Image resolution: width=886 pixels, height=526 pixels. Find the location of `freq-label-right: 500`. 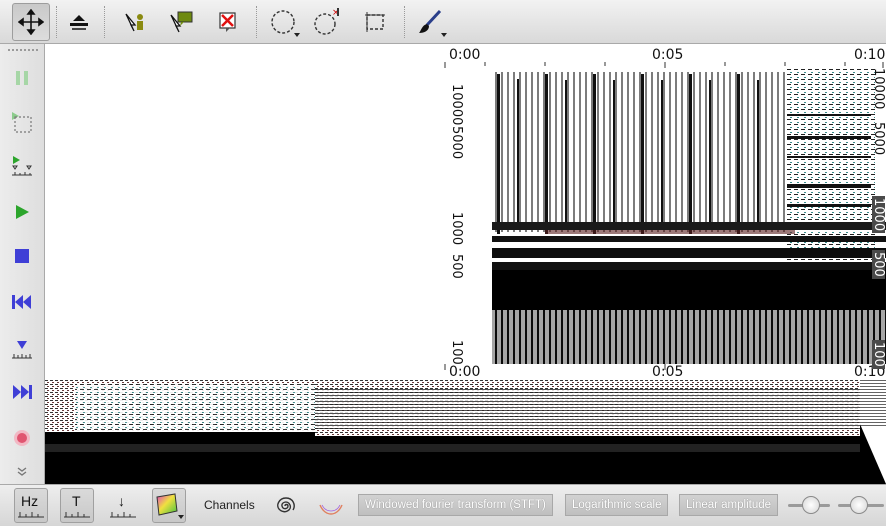

freq-label-right: 500 is located at coordinates (878, 264).